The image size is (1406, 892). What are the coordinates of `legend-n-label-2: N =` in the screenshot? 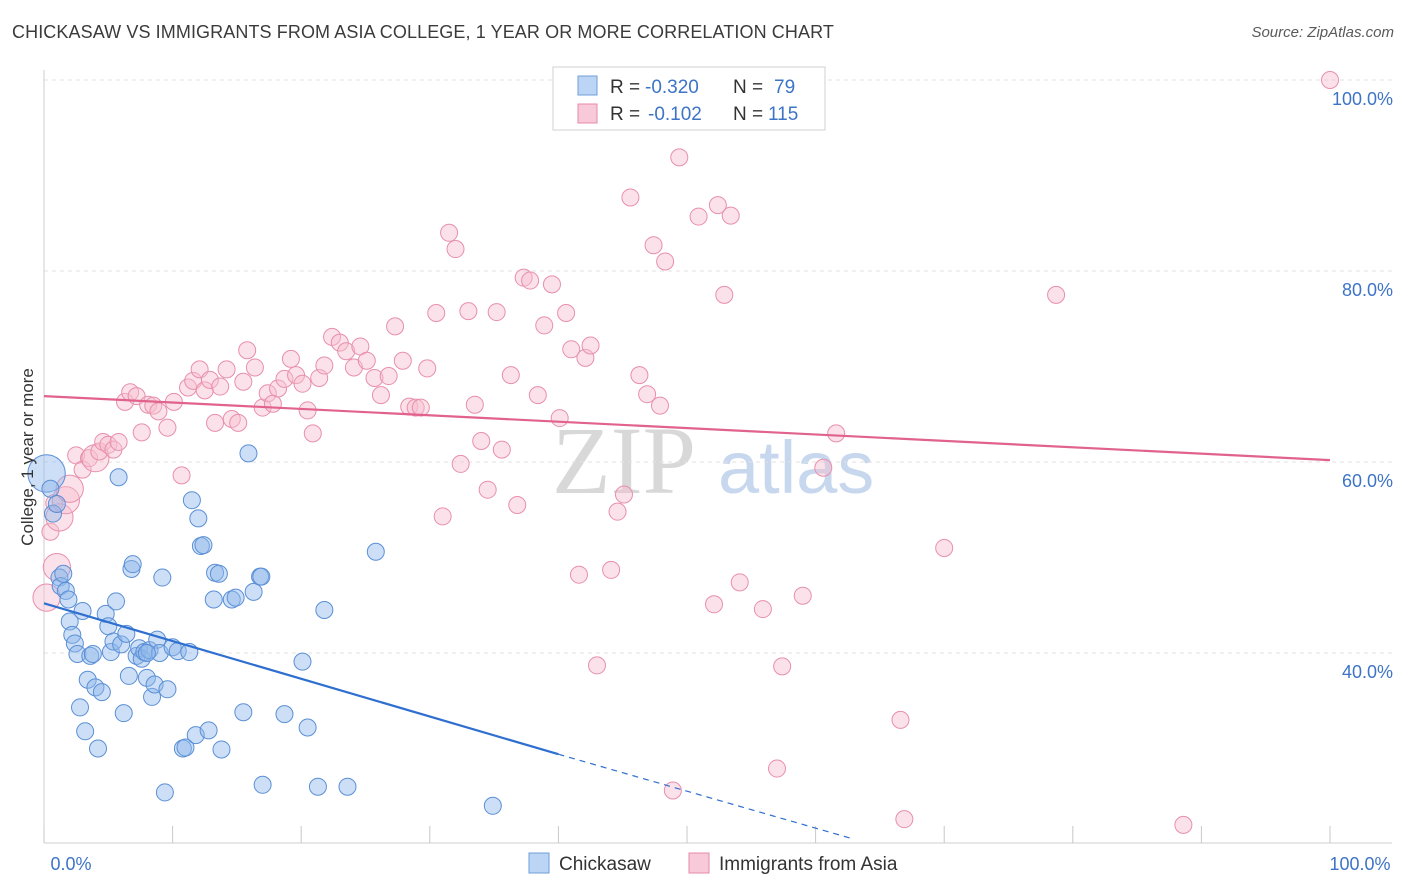 It's located at (748, 114).